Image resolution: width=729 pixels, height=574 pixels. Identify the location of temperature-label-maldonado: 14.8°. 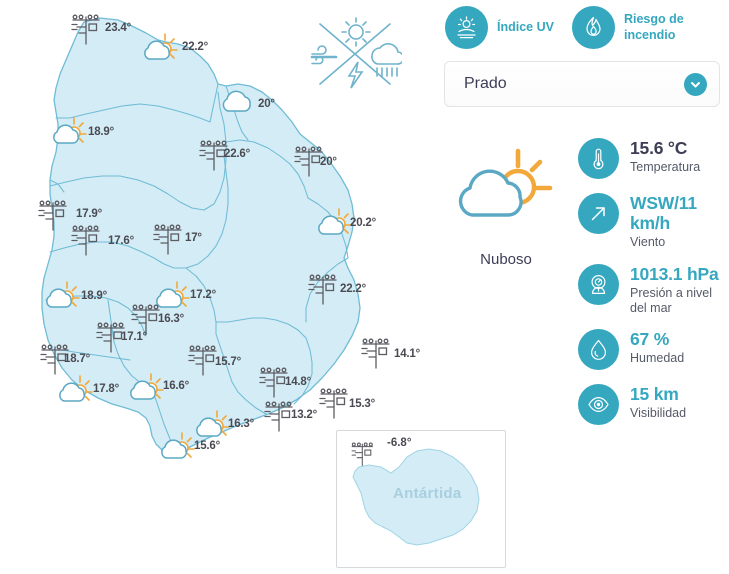
(298, 382).